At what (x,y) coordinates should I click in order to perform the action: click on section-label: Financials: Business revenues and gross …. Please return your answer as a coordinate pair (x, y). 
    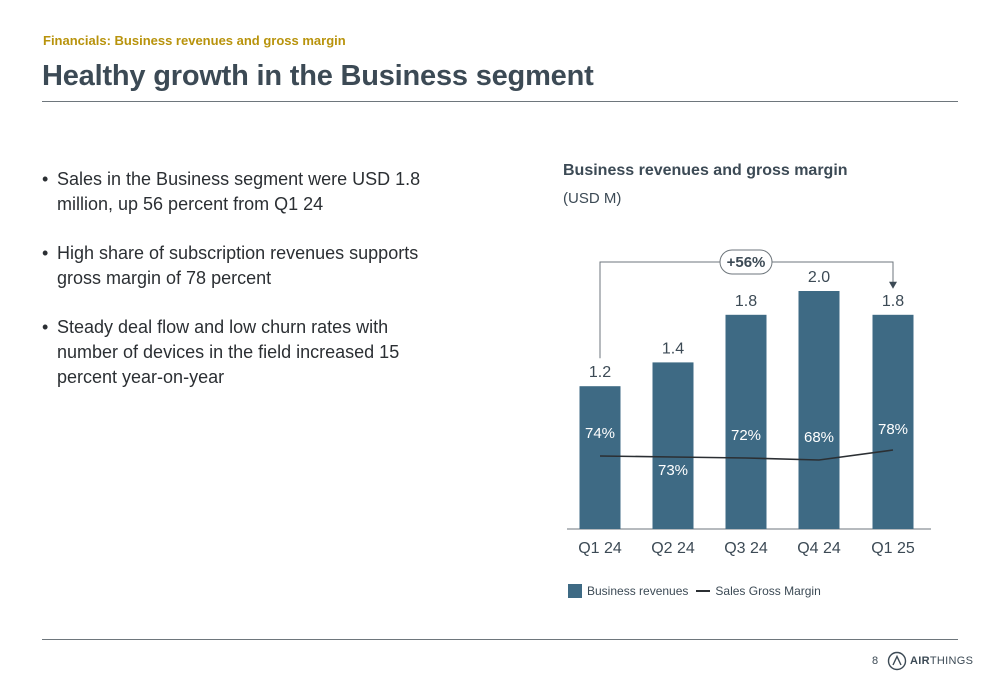
    Looking at the image, I should click on (194, 40).